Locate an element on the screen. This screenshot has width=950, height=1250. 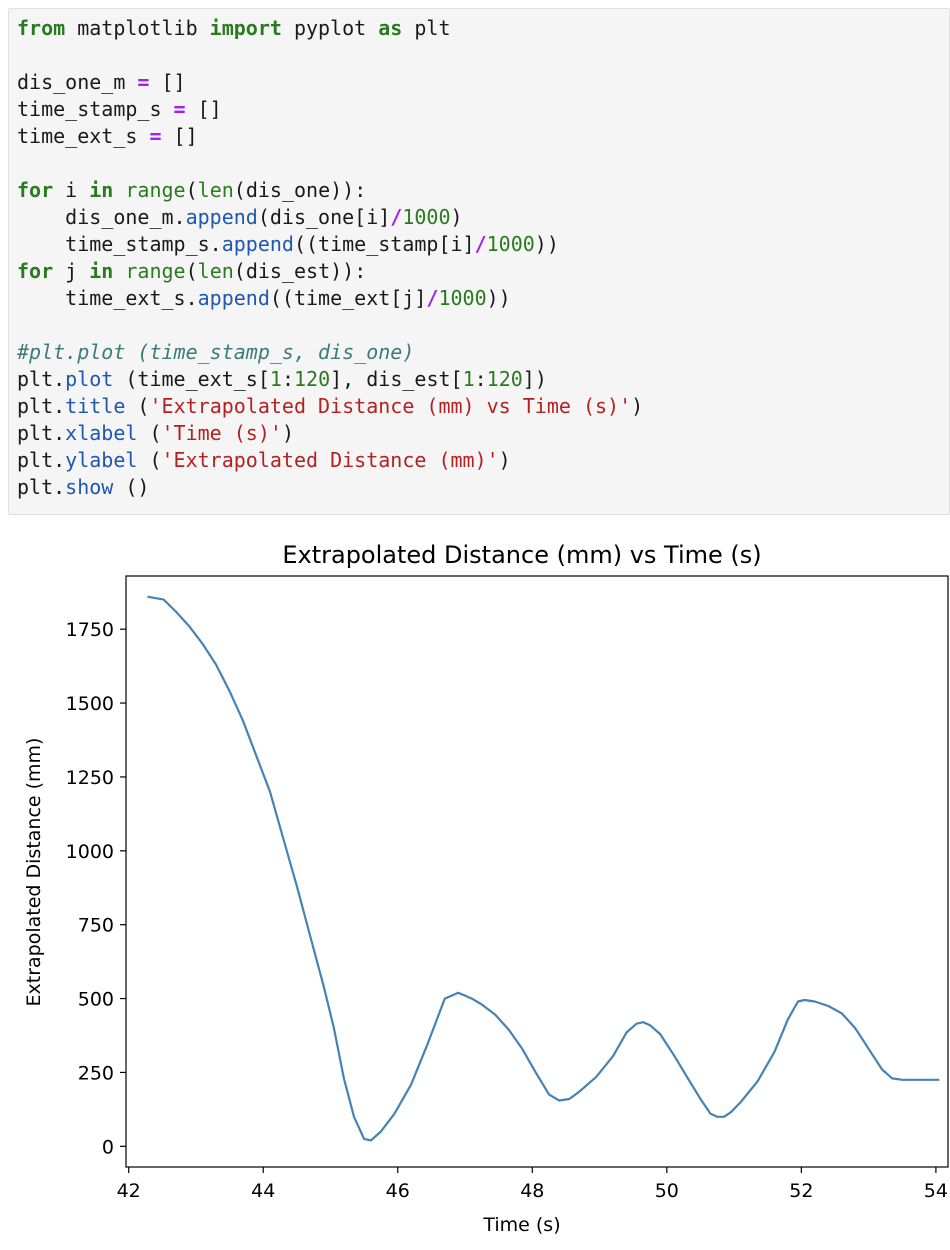
code-token: plot is located at coordinates (89, 379).